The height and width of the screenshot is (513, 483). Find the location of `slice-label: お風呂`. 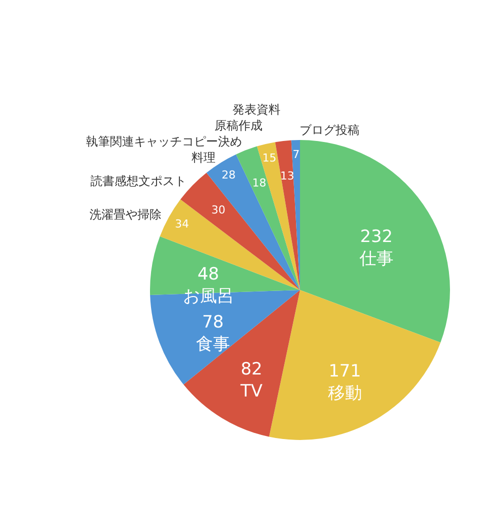

slice-label: お風呂 is located at coordinates (208, 296).